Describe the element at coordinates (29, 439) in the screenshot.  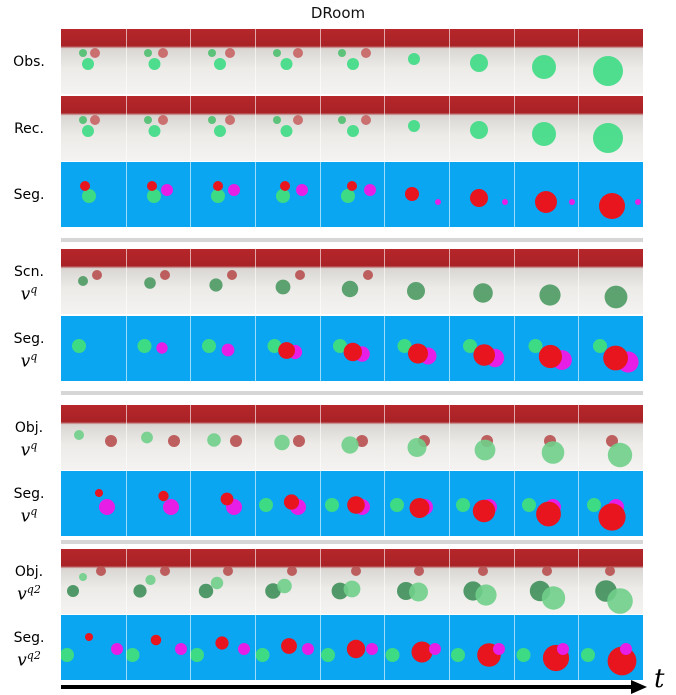
I see `row-label-obj: Obj. vq` at that location.